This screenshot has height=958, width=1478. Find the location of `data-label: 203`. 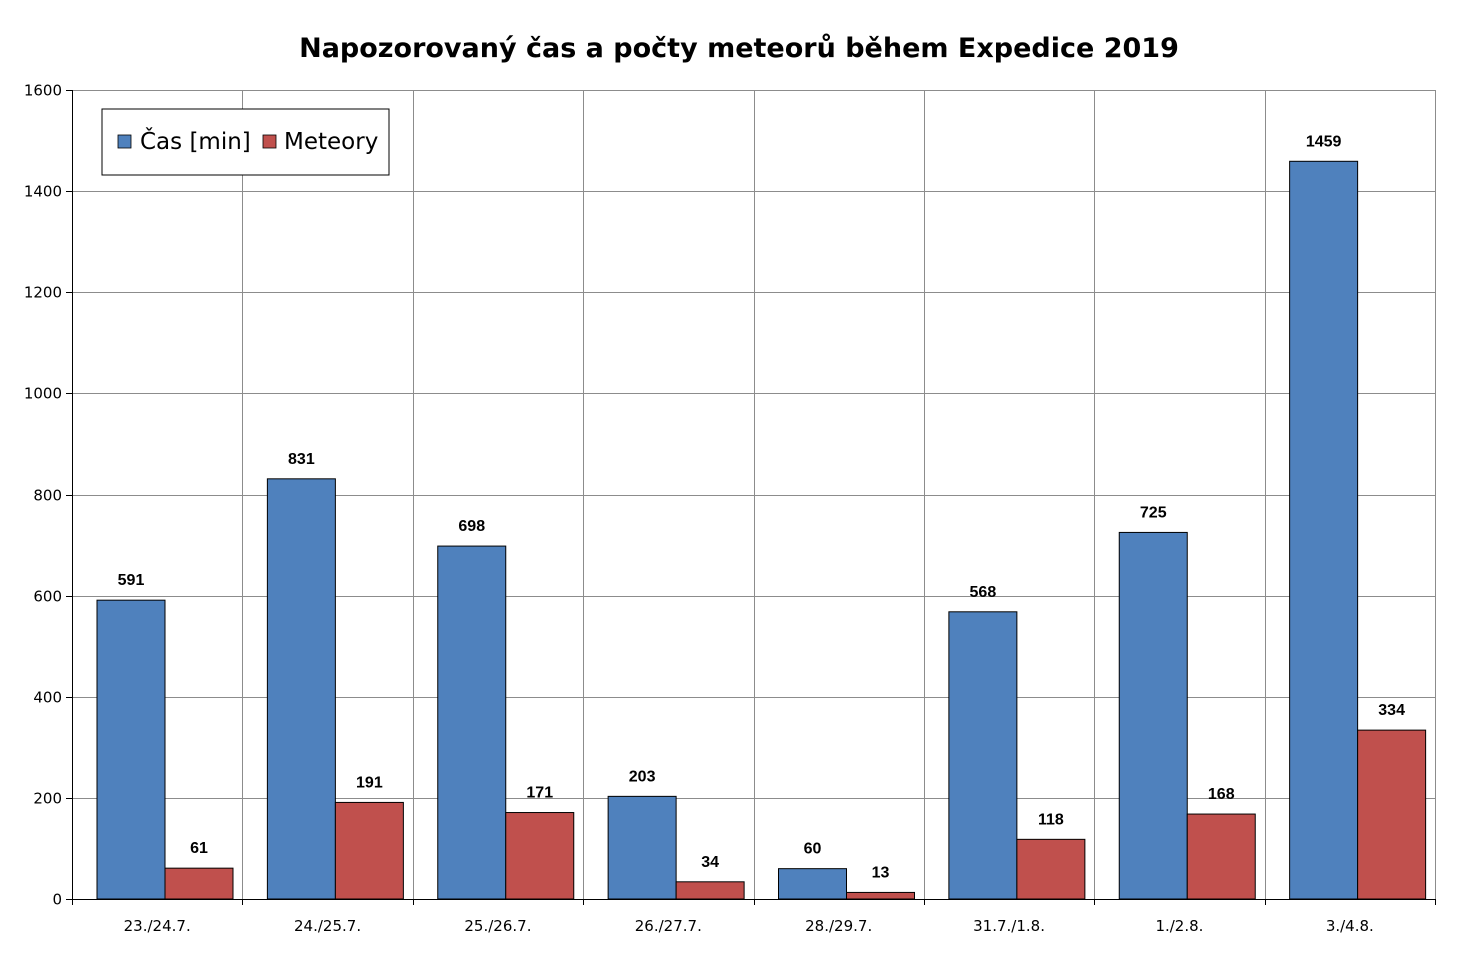

data-label: 203 is located at coordinates (642, 776).